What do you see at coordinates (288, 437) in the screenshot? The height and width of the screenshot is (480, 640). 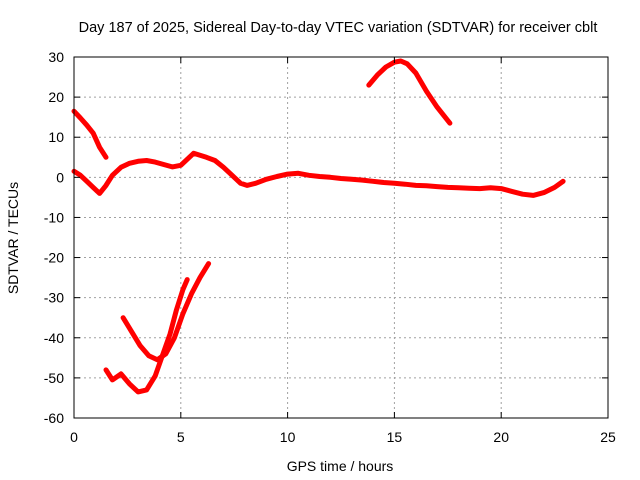 I see `x-tick-label: 10` at bounding box center [288, 437].